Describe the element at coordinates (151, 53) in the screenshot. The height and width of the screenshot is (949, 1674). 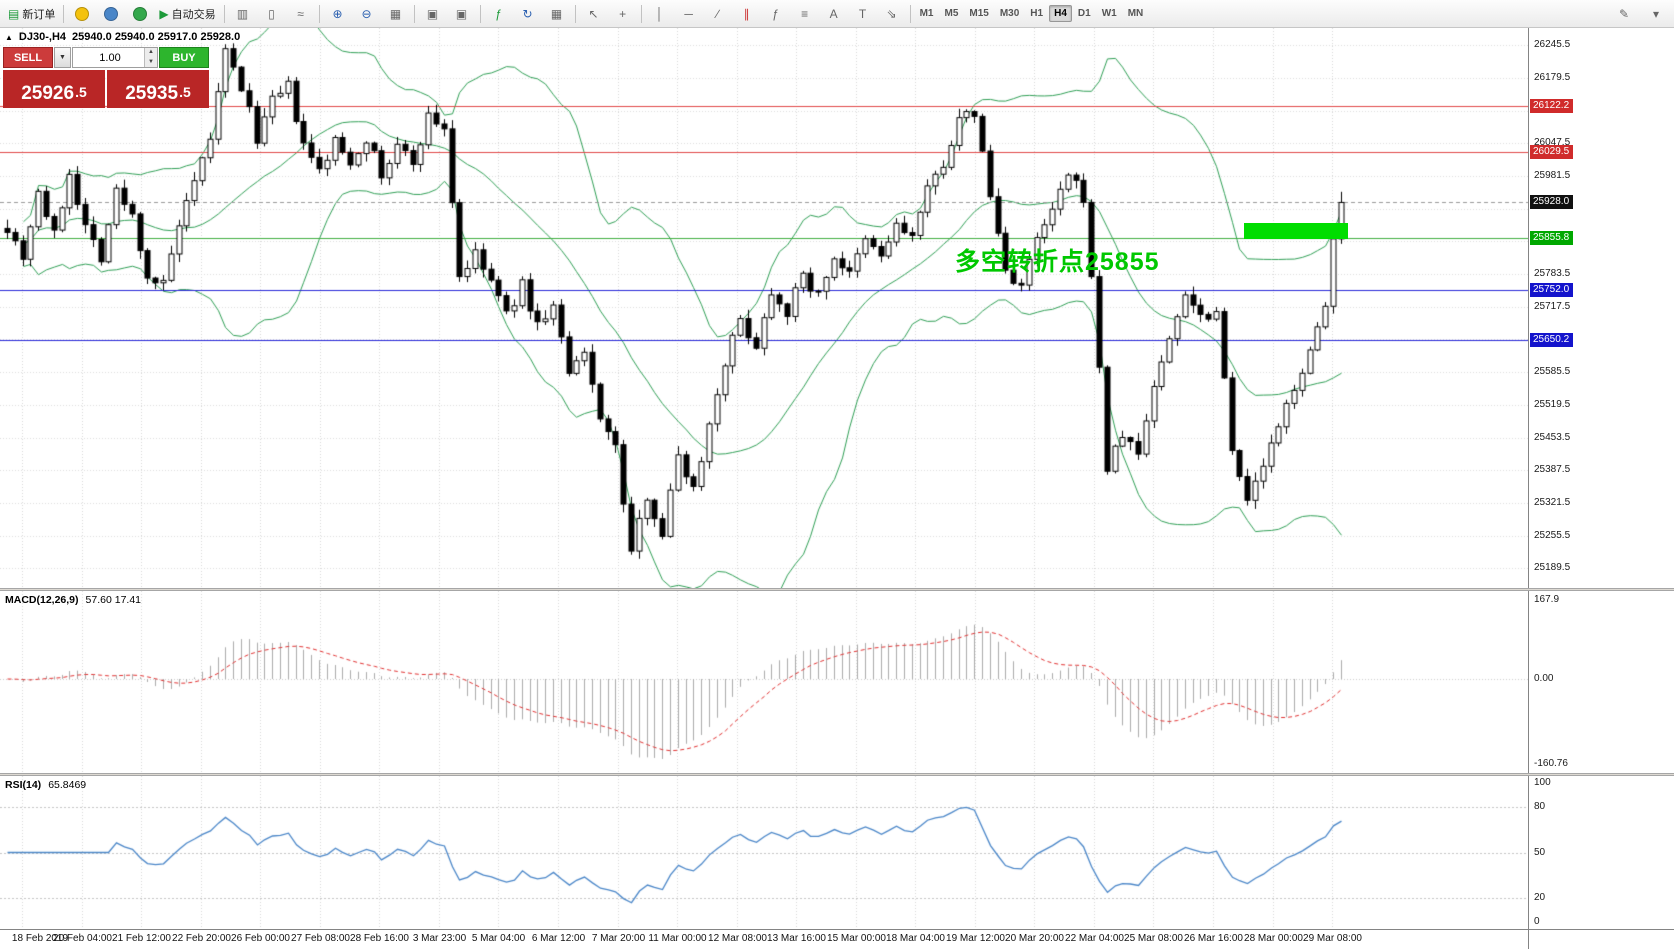
I see `spin-up-icon: ▲` at that location.